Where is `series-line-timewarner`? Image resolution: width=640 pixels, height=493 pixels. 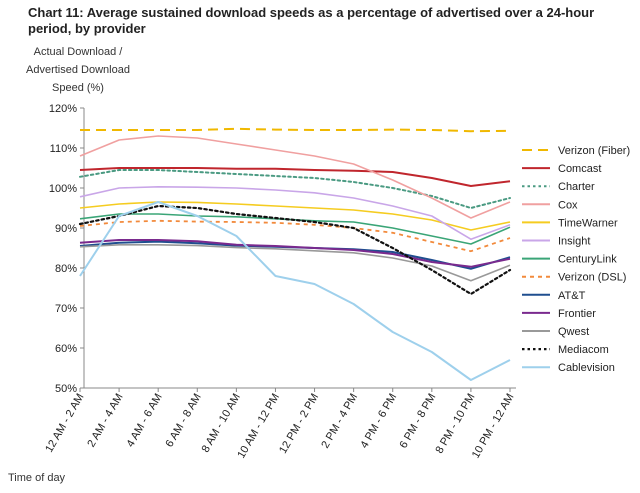 series-line-timewarner is located at coordinates (295, 216).